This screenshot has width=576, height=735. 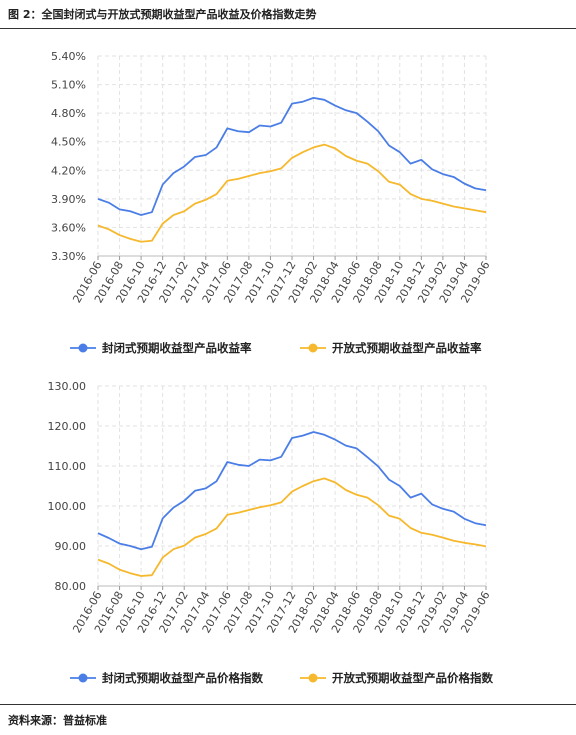 I want to click on legend-label: 开放式预期收益型产品收益率, so click(x=407, y=348).